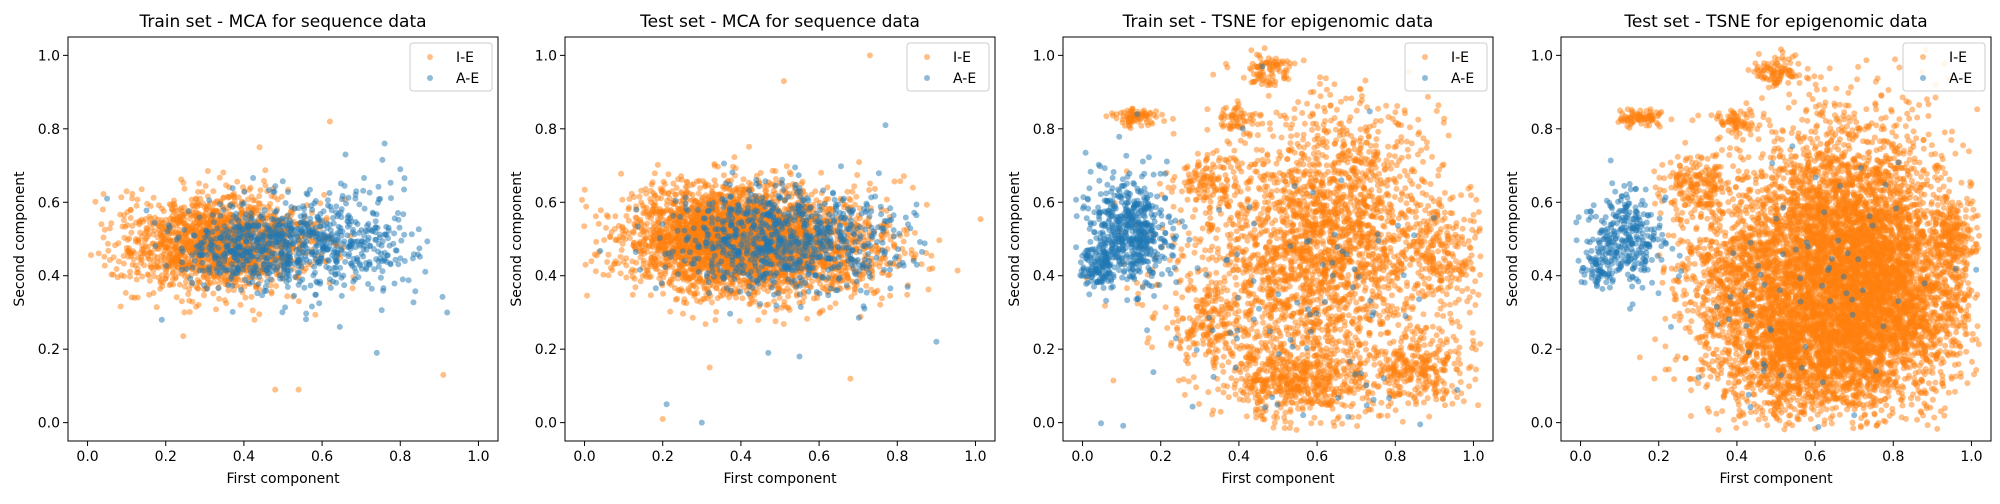  What do you see at coordinates (87, 457) in the screenshot?
I see `x-tick-label: 0.0` at bounding box center [87, 457].